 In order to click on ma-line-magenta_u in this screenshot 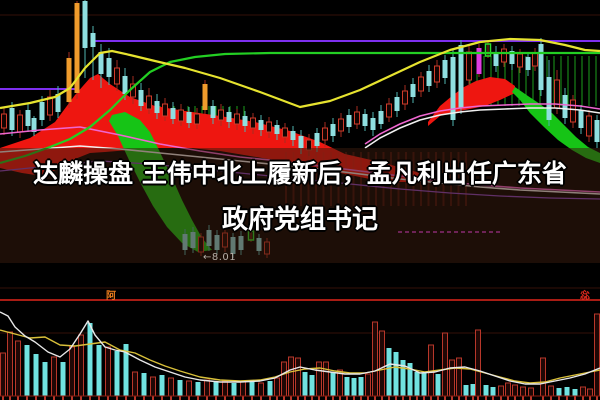, I will do `click(482, 124)`.